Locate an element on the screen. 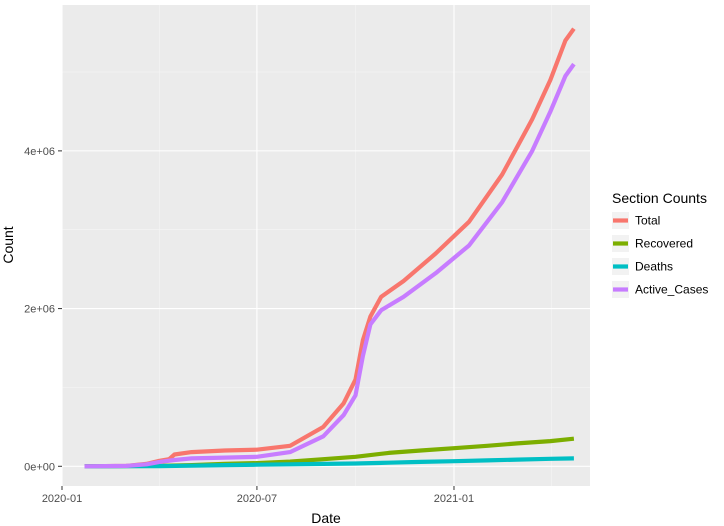  x-tick-label: 2020-07 is located at coordinates (257, 499).